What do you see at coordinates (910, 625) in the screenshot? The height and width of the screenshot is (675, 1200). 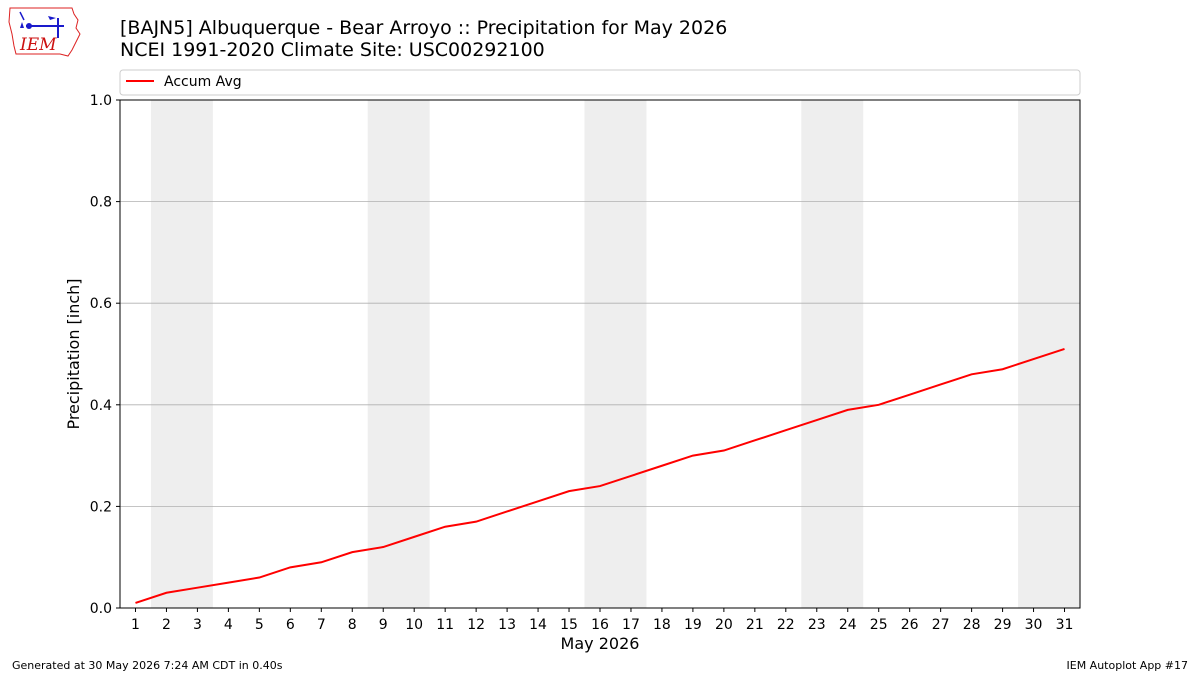 I see `x-tick-label: 26` at bounding box center [910, 625].